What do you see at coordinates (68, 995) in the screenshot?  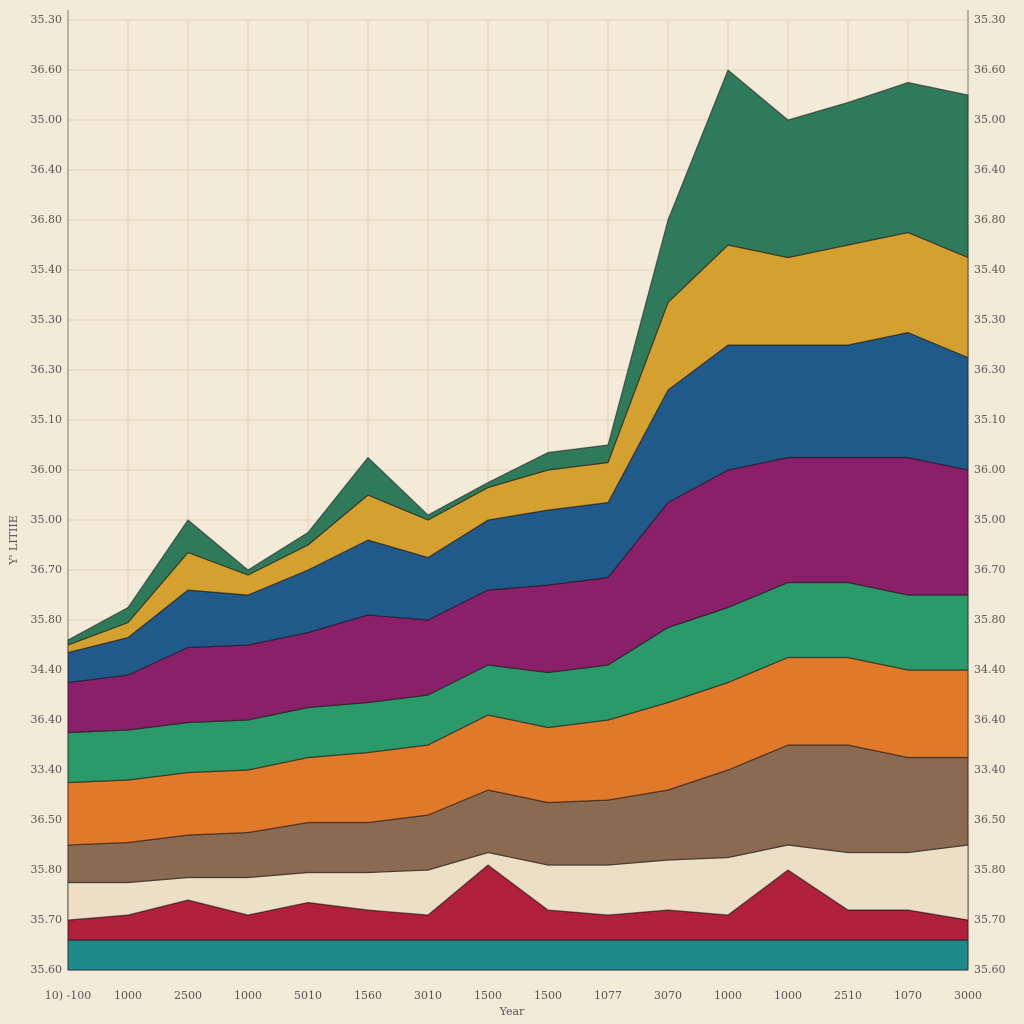 I see `x-tick-label: 10) -100` at bounding box center [68, 995].